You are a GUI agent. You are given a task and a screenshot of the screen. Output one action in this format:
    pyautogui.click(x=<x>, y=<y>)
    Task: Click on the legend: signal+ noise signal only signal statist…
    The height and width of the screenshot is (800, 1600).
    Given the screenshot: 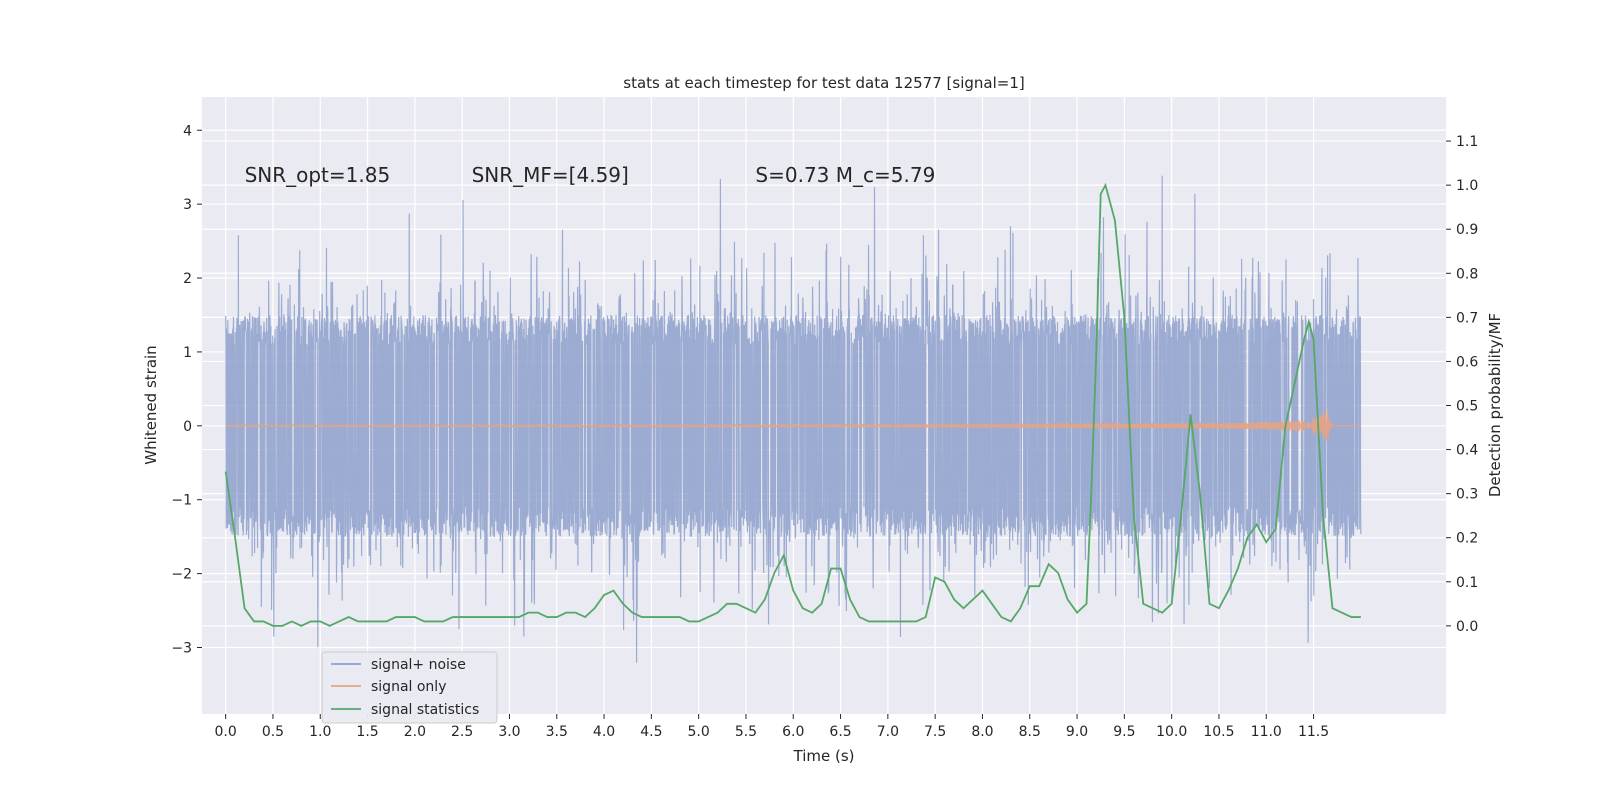 What is the action you would take?
    pyautogui.click(x=409, y=687)
    